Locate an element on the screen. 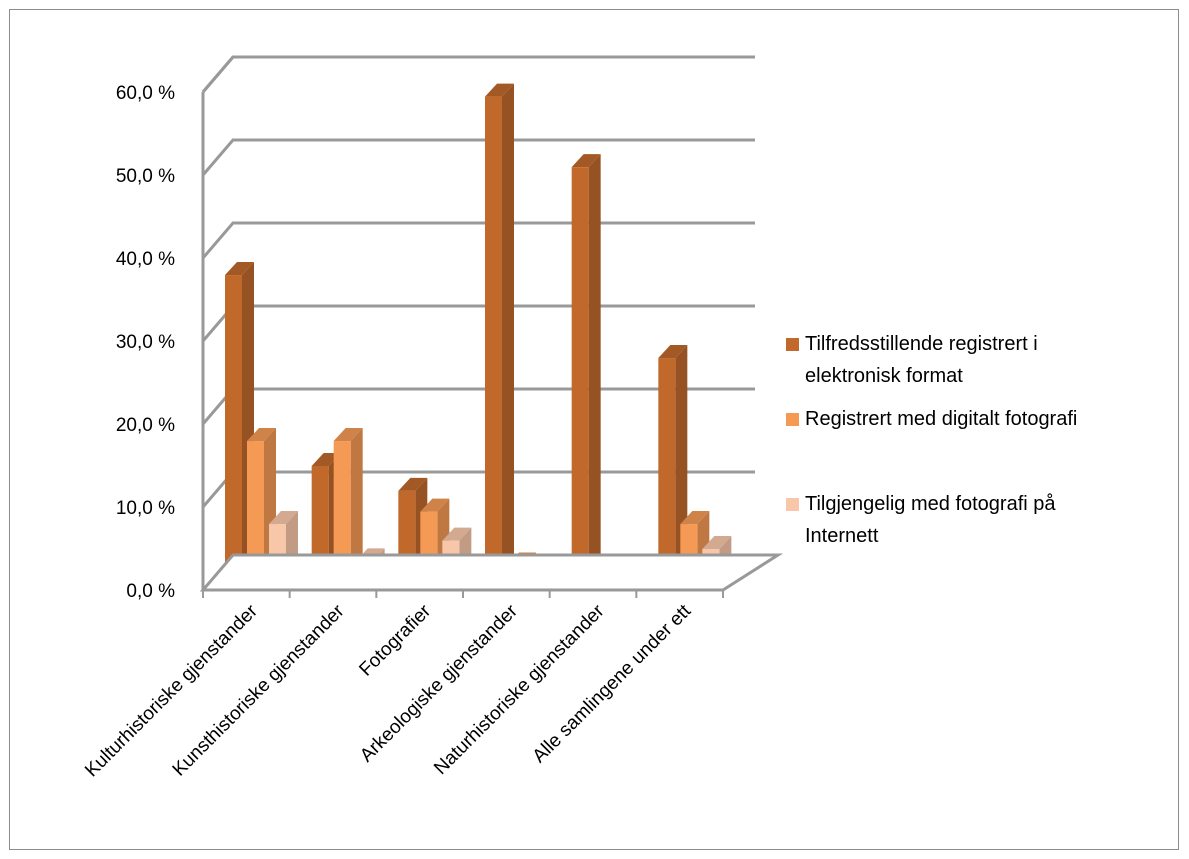 This screenshot has width=1189, height=859. legend-label: elektronisk format is located at coordinates (884, 376).